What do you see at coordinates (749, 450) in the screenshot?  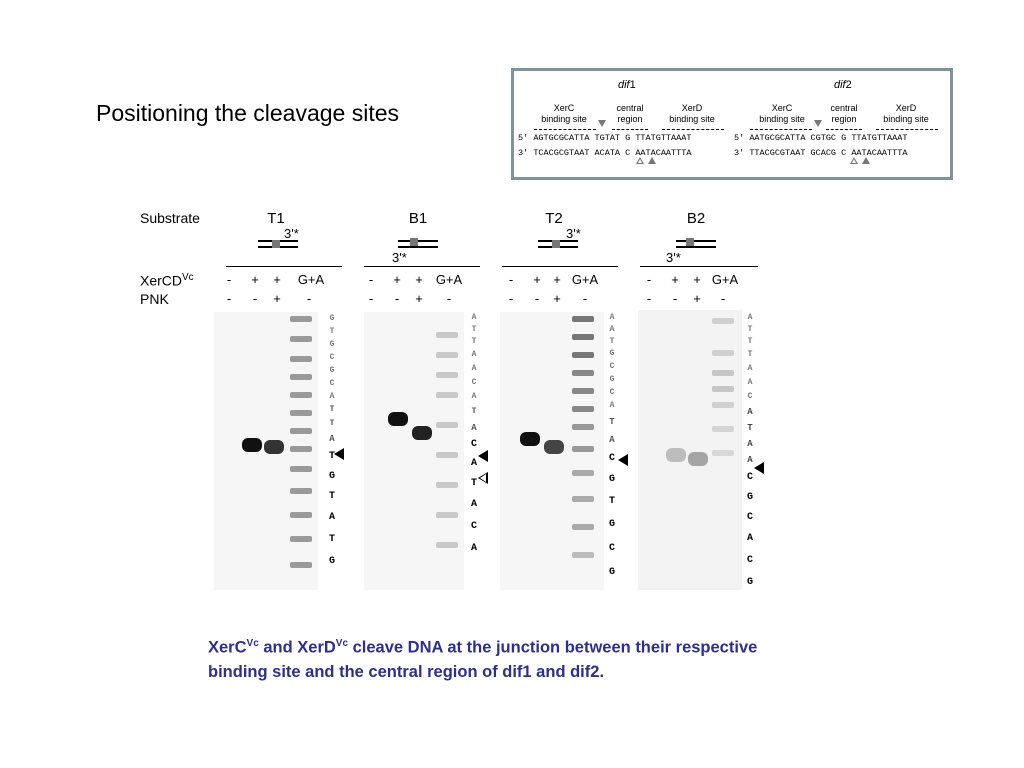 I see `sequence-column: A T T T A A C A T A A C G C A C G` at bounding box center [749, 450].